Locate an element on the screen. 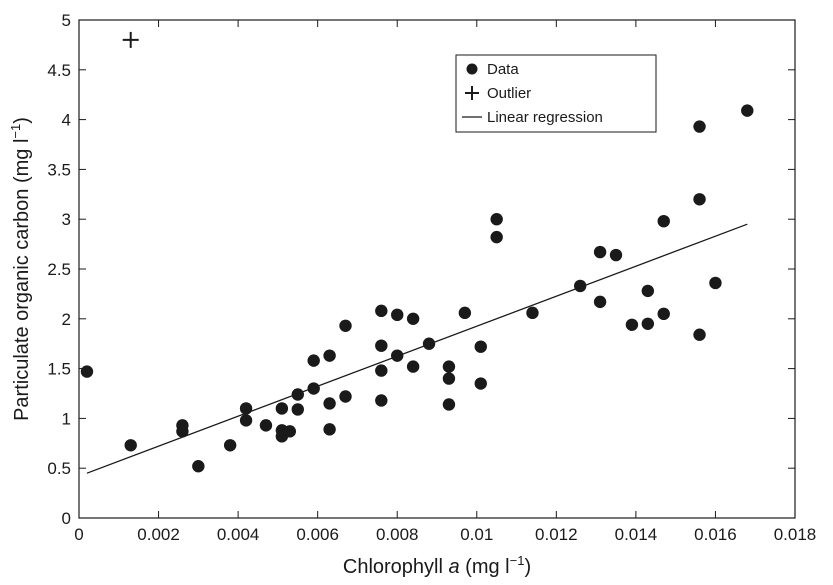 The width and height of the screenshot is (833, 585). y-tick-label: 2.5 is located at coordinates (59, 269).